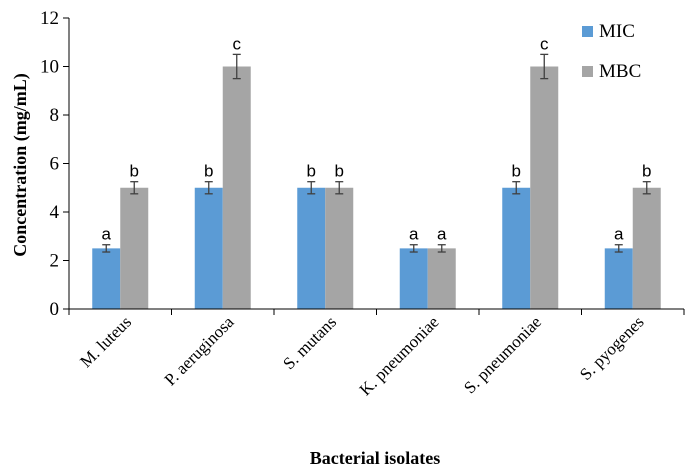 This screenshot has width=689, height=470. I want to click on significance-label-mic-4: a, so click(414, 234).